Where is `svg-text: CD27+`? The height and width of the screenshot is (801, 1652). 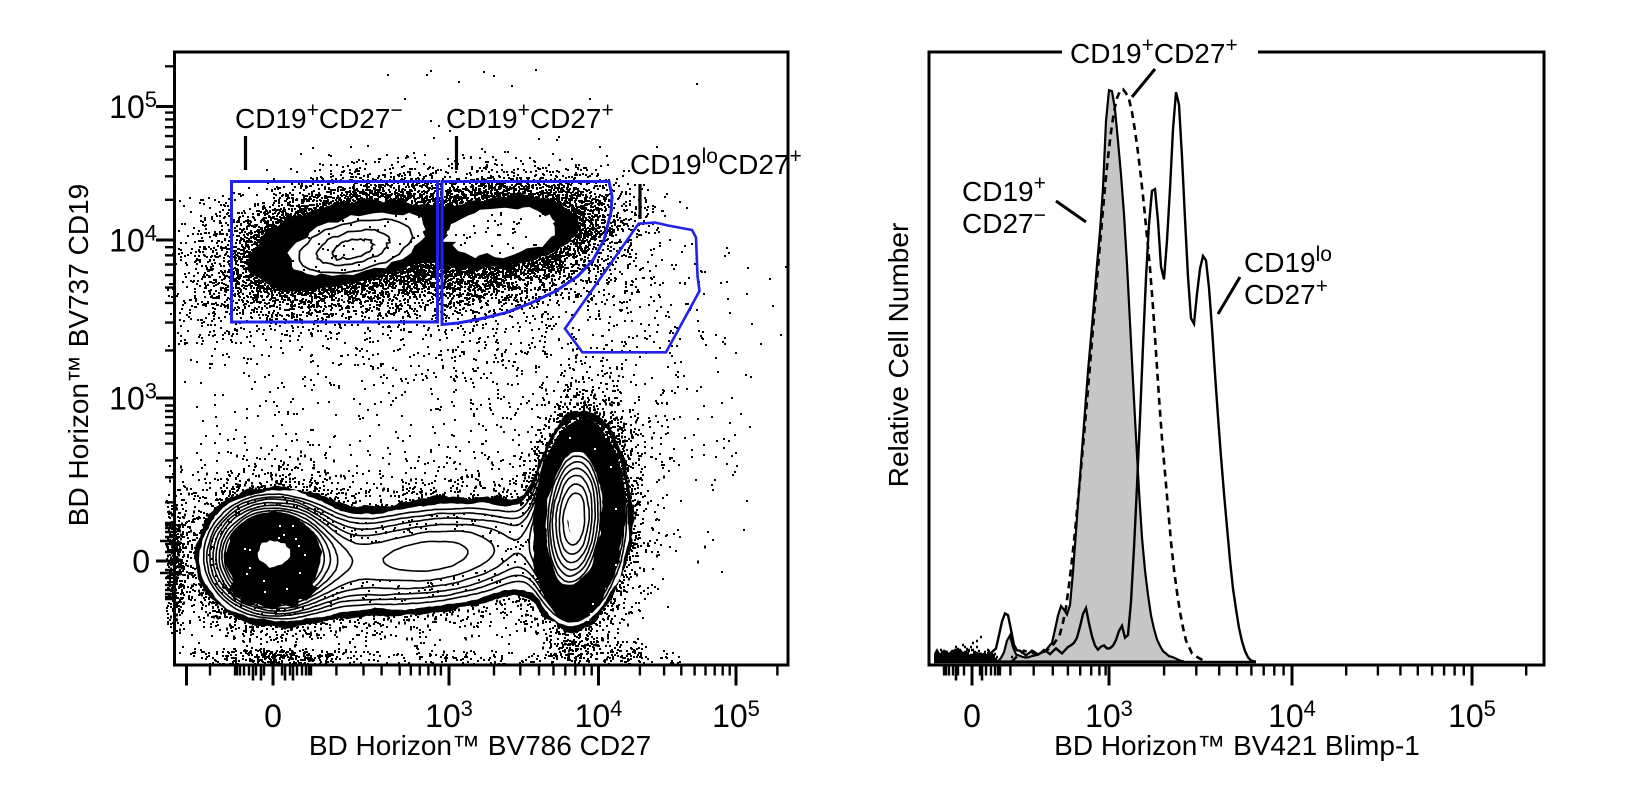
svg-text: CD27+ is located at coordinates (1286, 292).